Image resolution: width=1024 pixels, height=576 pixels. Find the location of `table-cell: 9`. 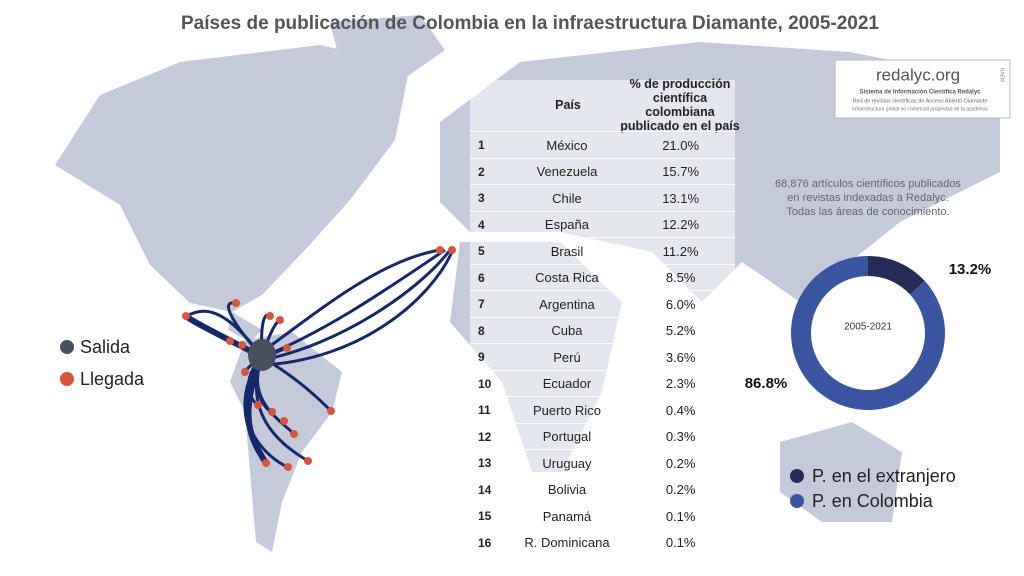

table-cell: 9 is located at coordinates (481, 357).